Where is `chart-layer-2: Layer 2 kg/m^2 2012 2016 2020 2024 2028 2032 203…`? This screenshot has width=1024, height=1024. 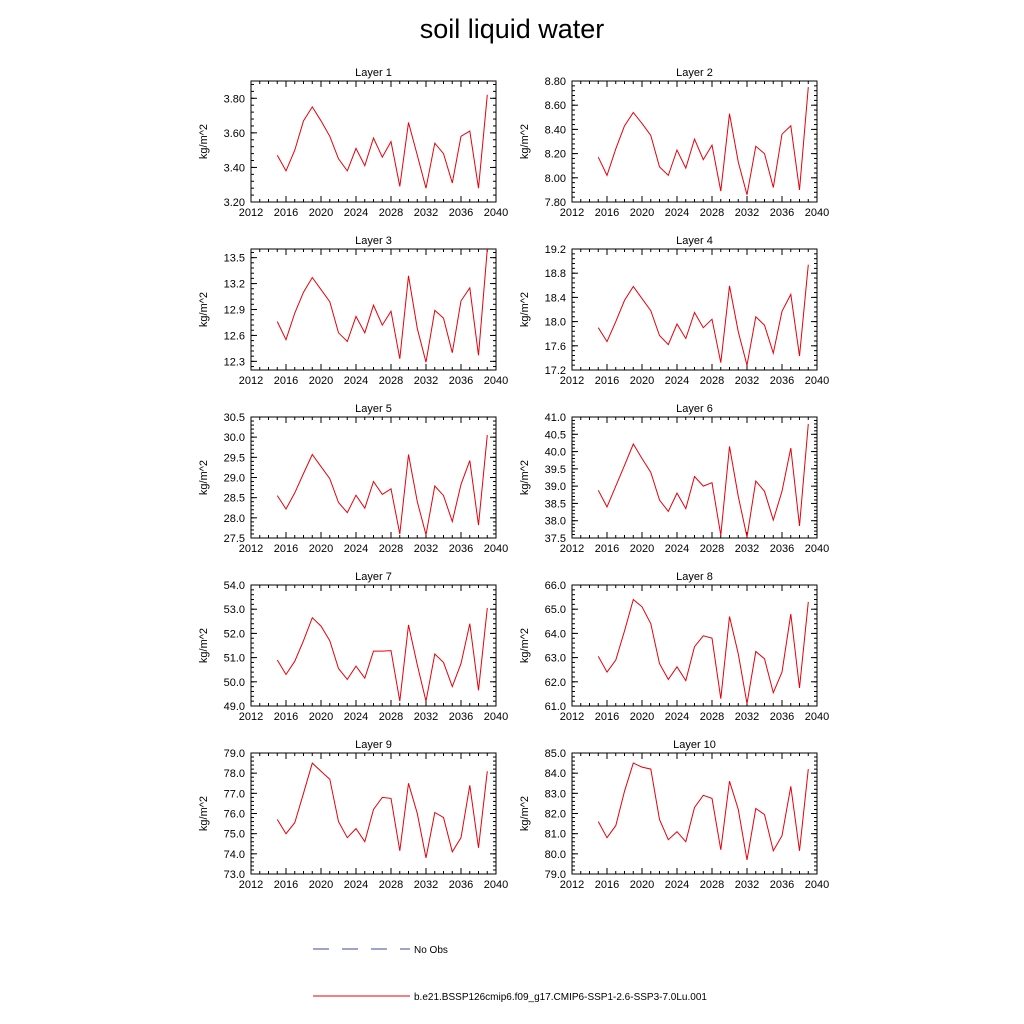
chart-layer-2: Layer 2 kg/m^2 2012 2016 2020 2024 2028 2032 203… is located at coordinates (674, 143).